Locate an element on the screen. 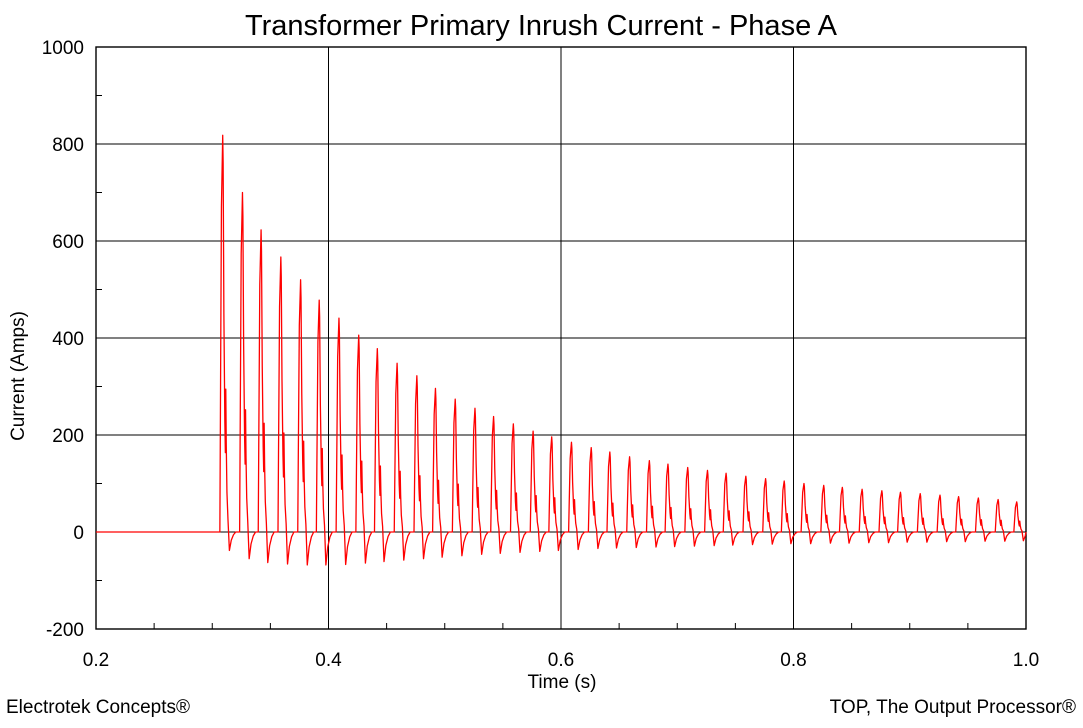 Image resolution: width=1083 pixels, height=728 pixels. footer-left-credit: Electrotek Concepts® is located at coordinates (98, 707).